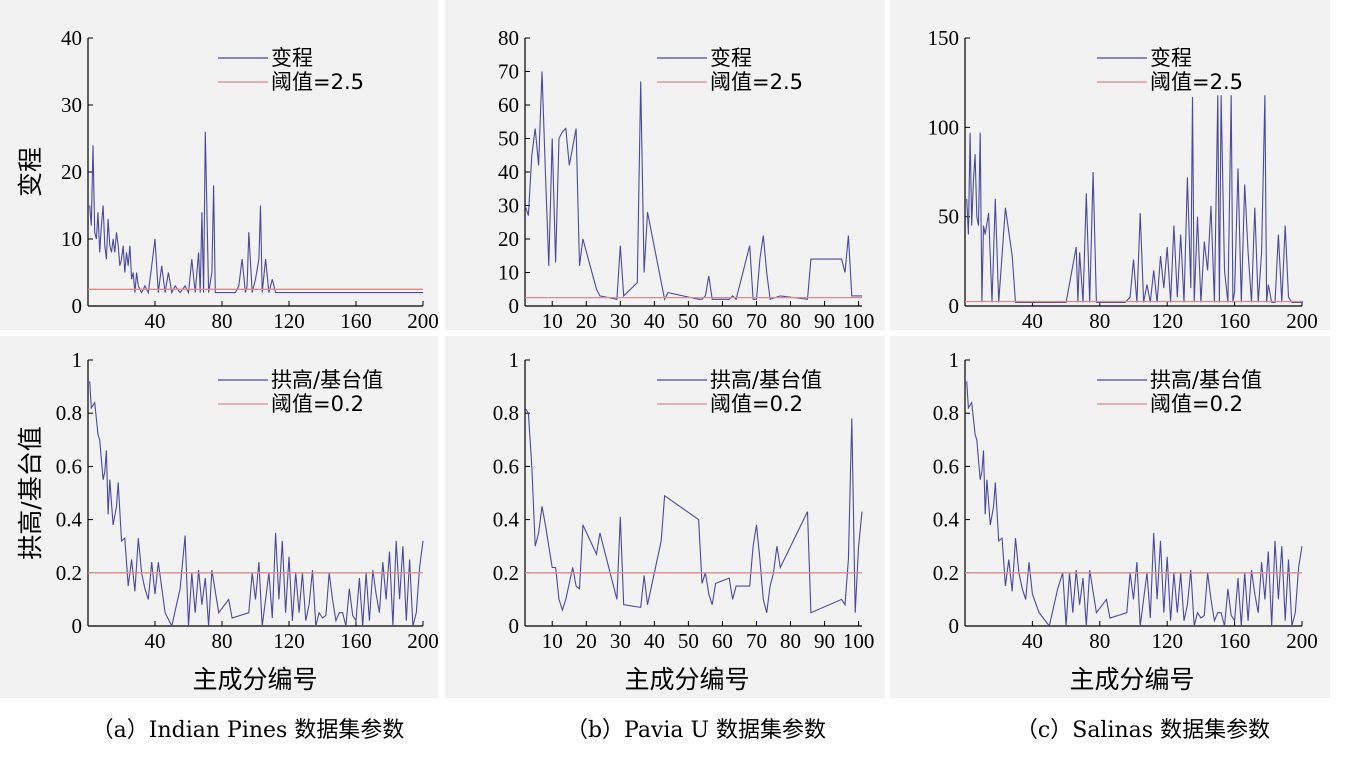 This screenshot has height=760, width=1357. I want to click on x-tick-label: 100, so click(859, 321).